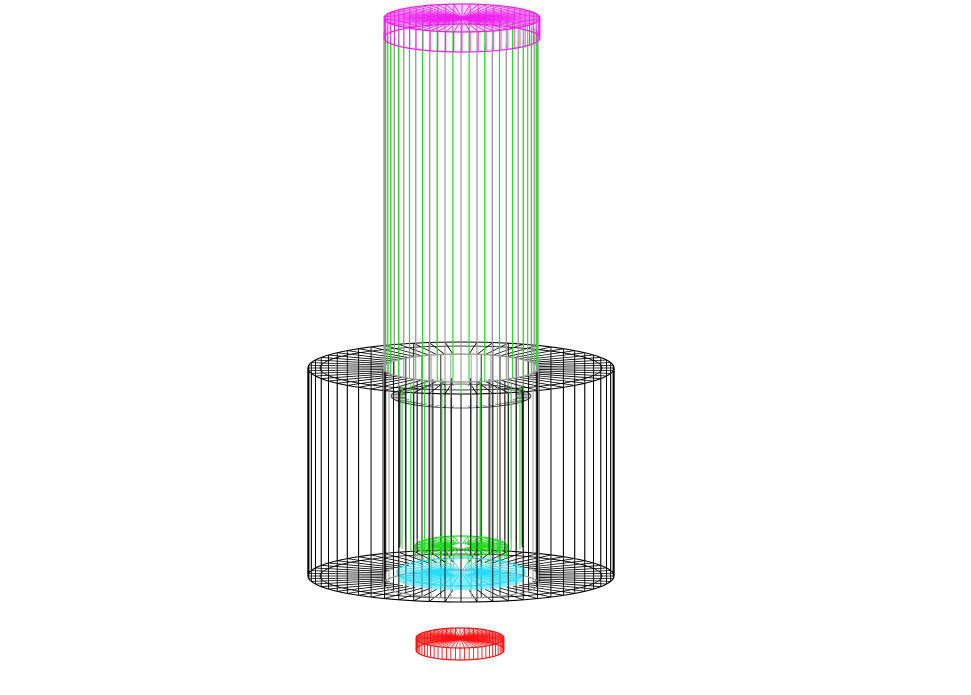  Describe the element at coordinates (461, 200) in the screenshot. I see `upper-rod` at that location.